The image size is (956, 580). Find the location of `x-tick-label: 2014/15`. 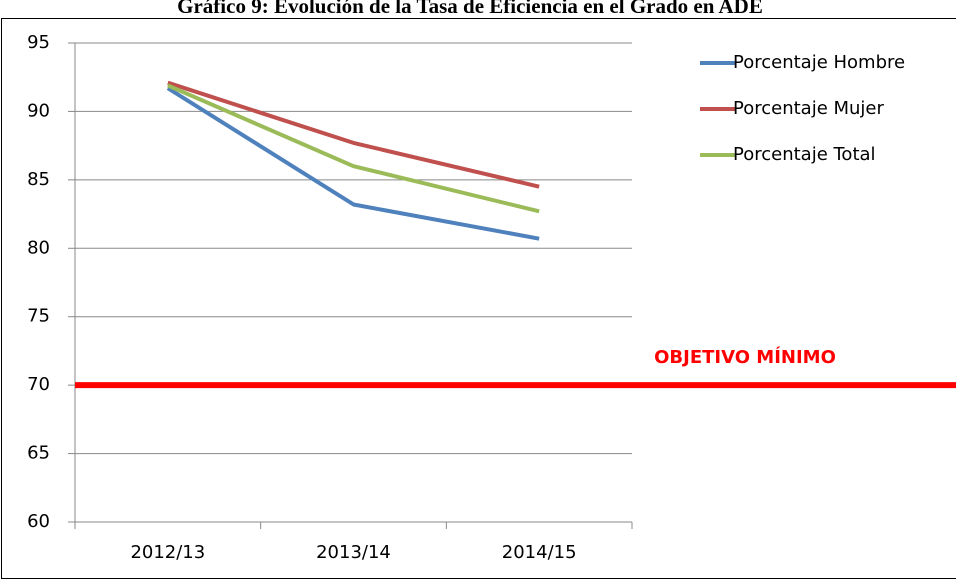

x-tick-label: 2014/15 is located at coordinates (539, 552).